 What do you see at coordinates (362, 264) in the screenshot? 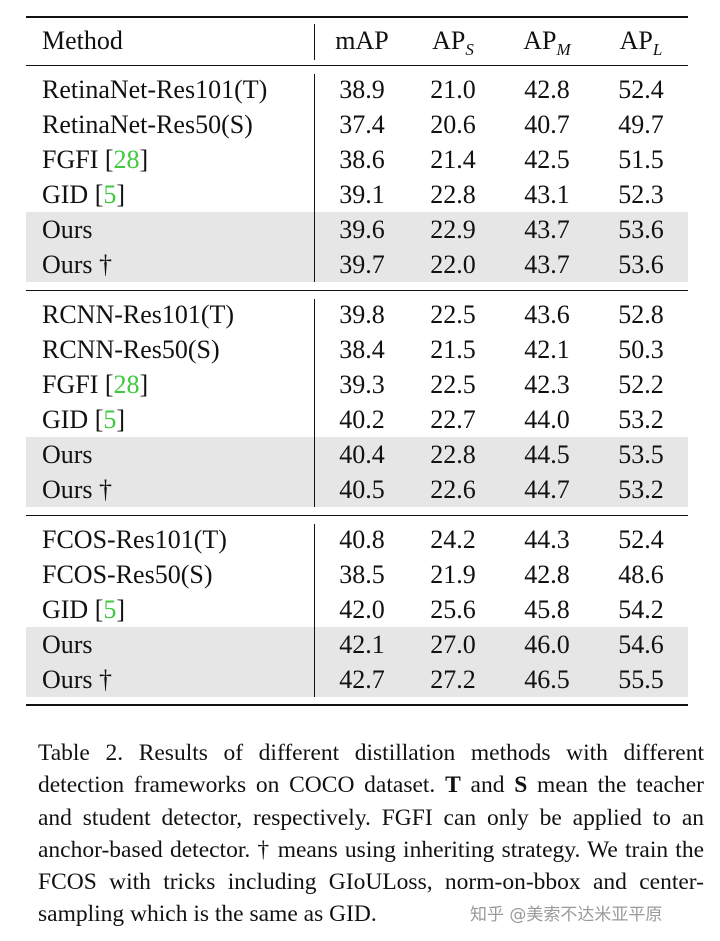
I see `map-cell: 39.7` at bounding box center [362, 264].